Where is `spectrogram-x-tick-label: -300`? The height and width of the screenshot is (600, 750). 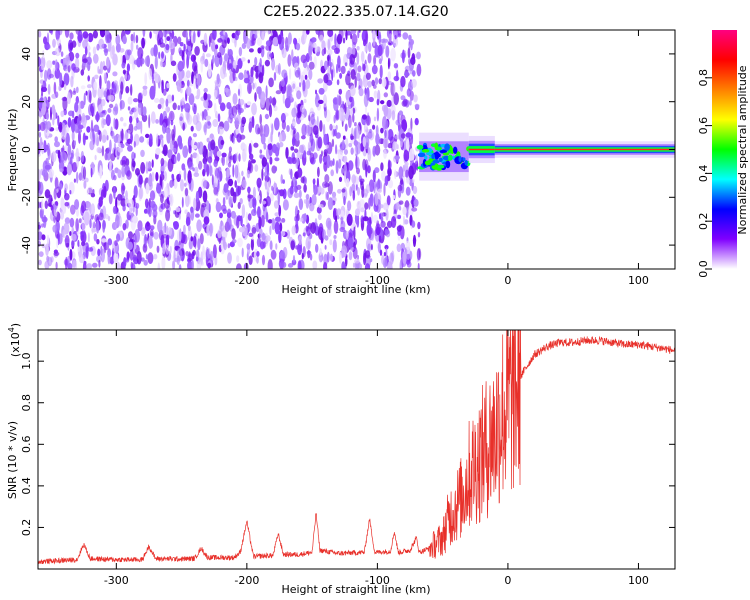
spectrogram-x-tick-label: -300 is located at coordinates (116, 280).